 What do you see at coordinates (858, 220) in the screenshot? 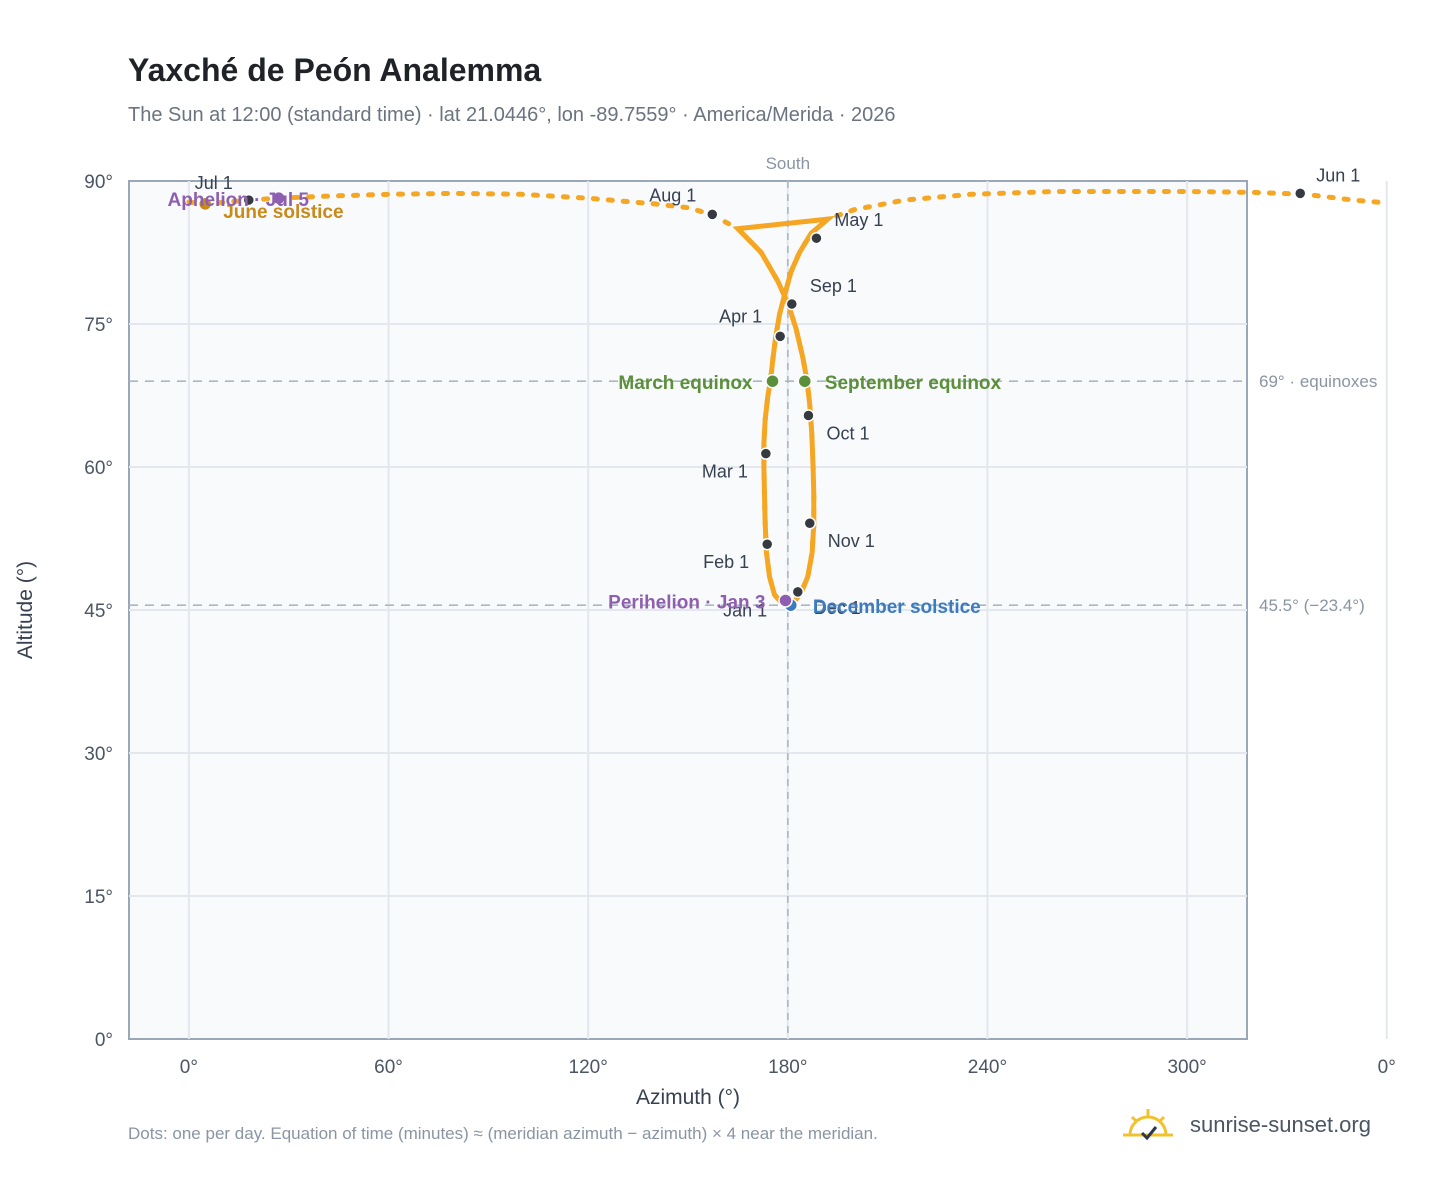
I see `month-label: May 1` at bounding box center [858, 220].